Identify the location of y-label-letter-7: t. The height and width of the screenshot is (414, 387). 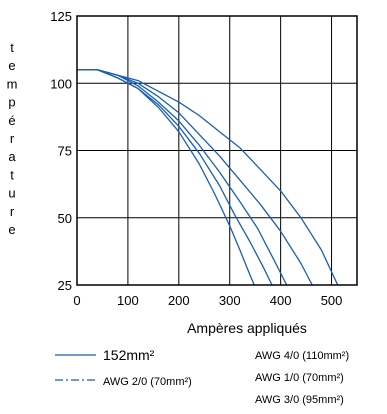
(12, 174).